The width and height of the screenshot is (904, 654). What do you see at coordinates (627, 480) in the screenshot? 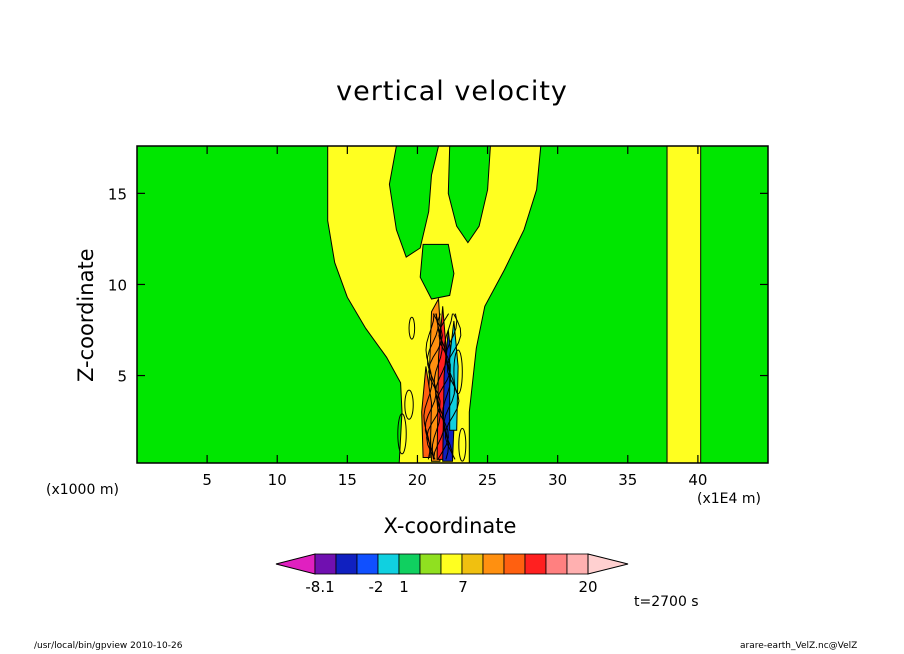
I see `x-tick-label: 35` at bounding box center [627, 480].